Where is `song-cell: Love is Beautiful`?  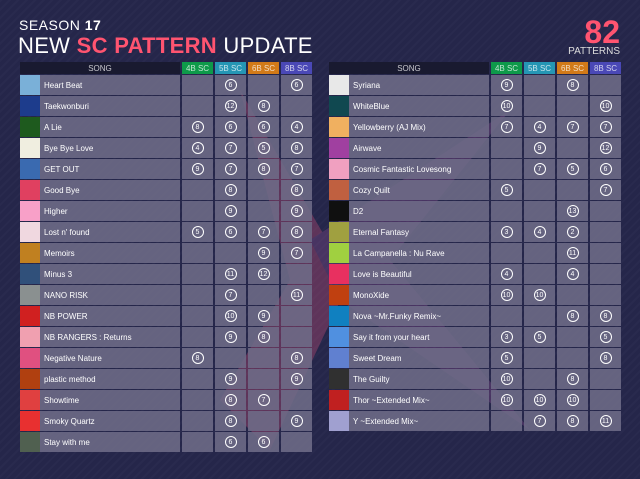 song-cell: Love is Beautiful is located at coordinates (409, 274).